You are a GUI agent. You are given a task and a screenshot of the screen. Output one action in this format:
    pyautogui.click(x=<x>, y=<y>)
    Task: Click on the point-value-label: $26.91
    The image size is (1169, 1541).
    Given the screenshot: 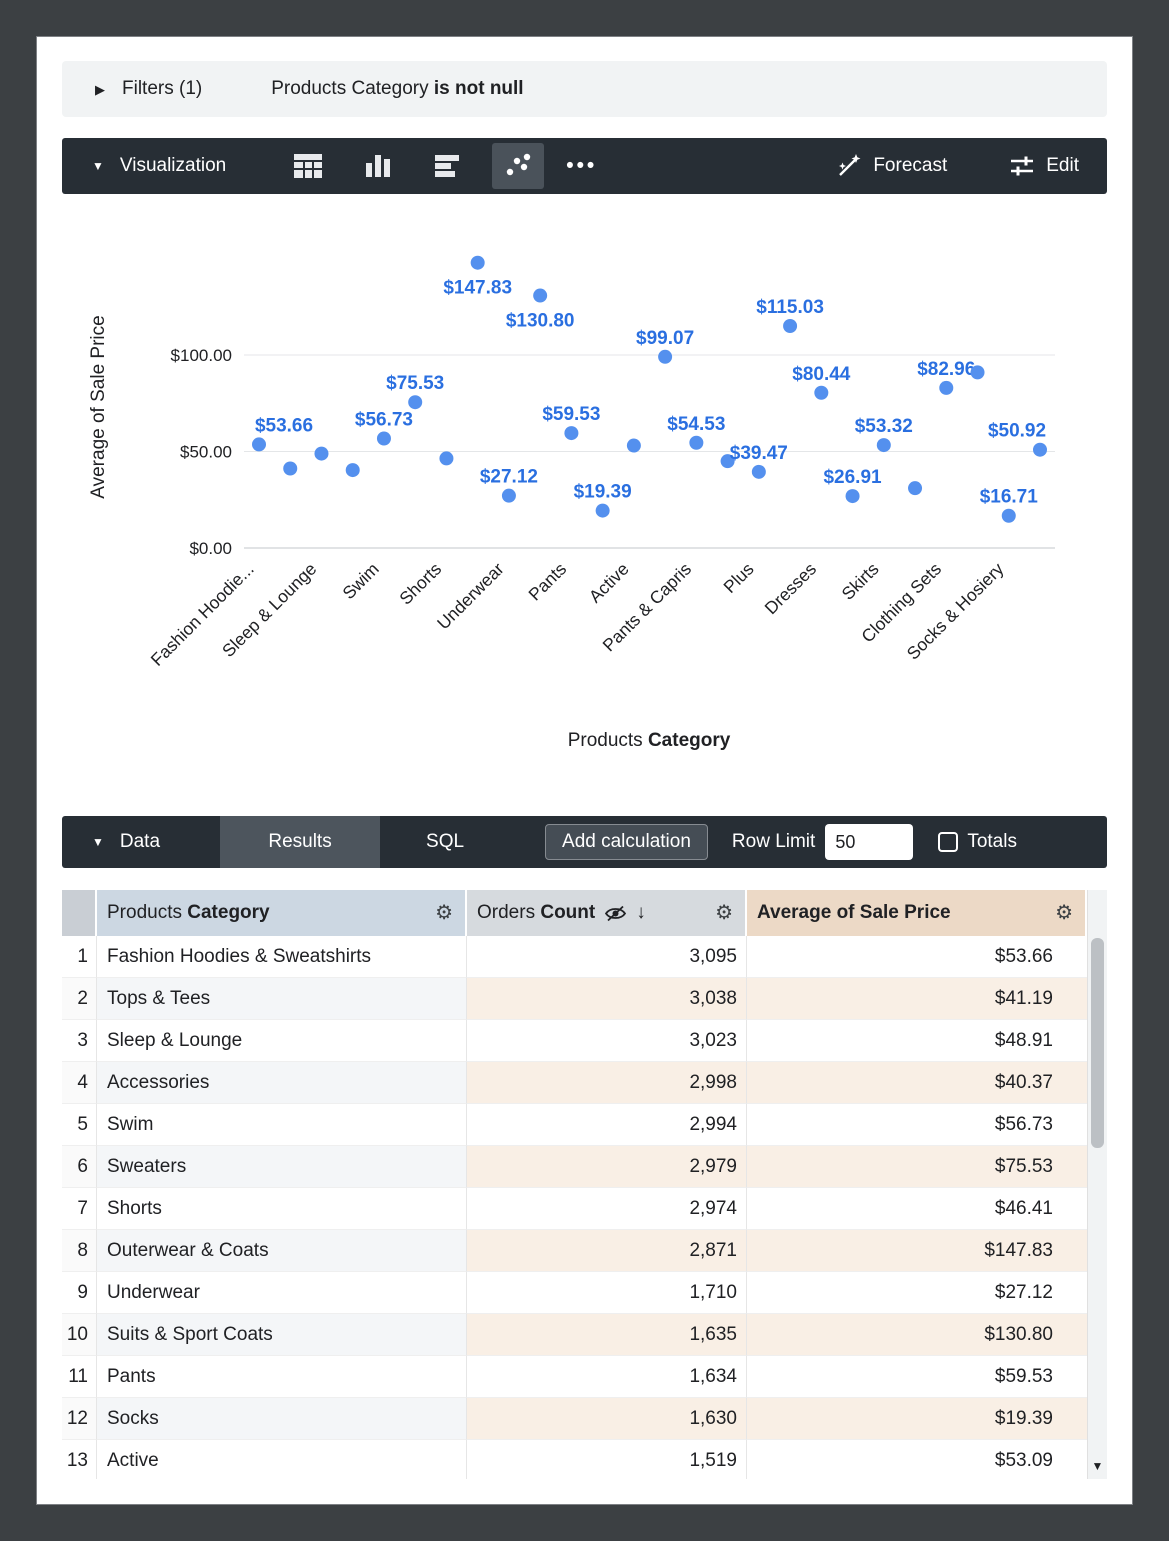 What is the action you would take?
    pyautogui.click(x=852, y=477)
    